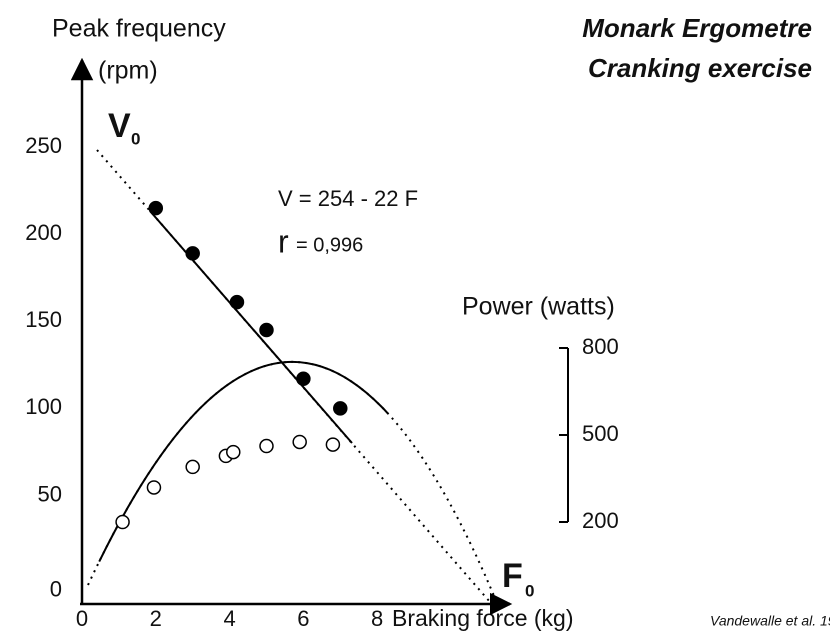 This screenshot has height=636, width=830. I want to click on x-tick-label: 2, so click(156, 618).